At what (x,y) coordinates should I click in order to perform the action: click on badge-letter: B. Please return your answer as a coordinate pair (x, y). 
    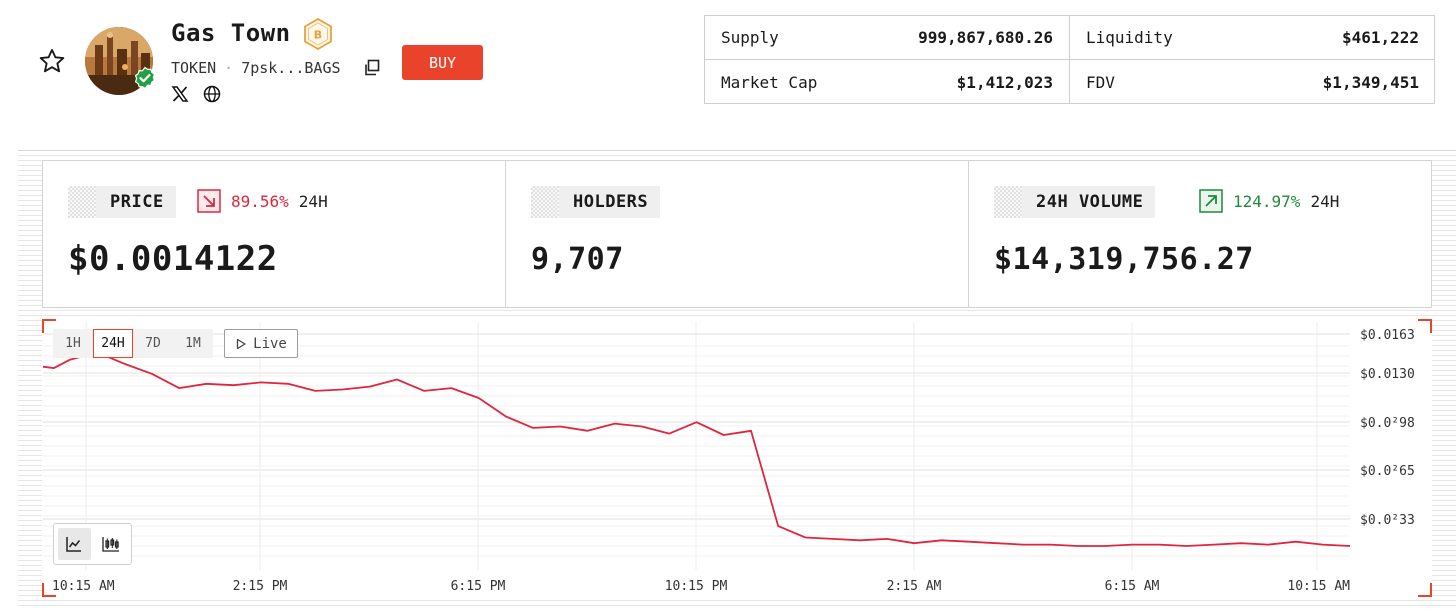
    Looking at the image, I should click on (318, 35).